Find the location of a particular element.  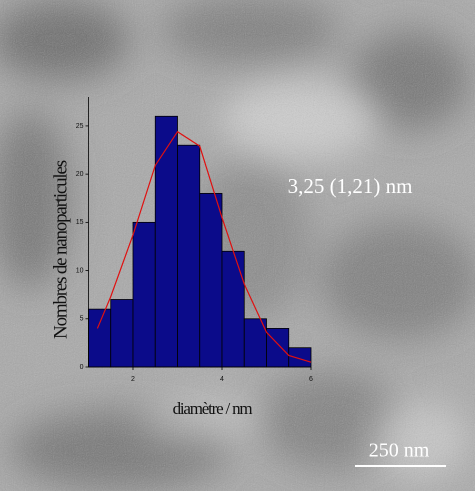

y-tick-label: 5 is located at coordinates (82, 319).